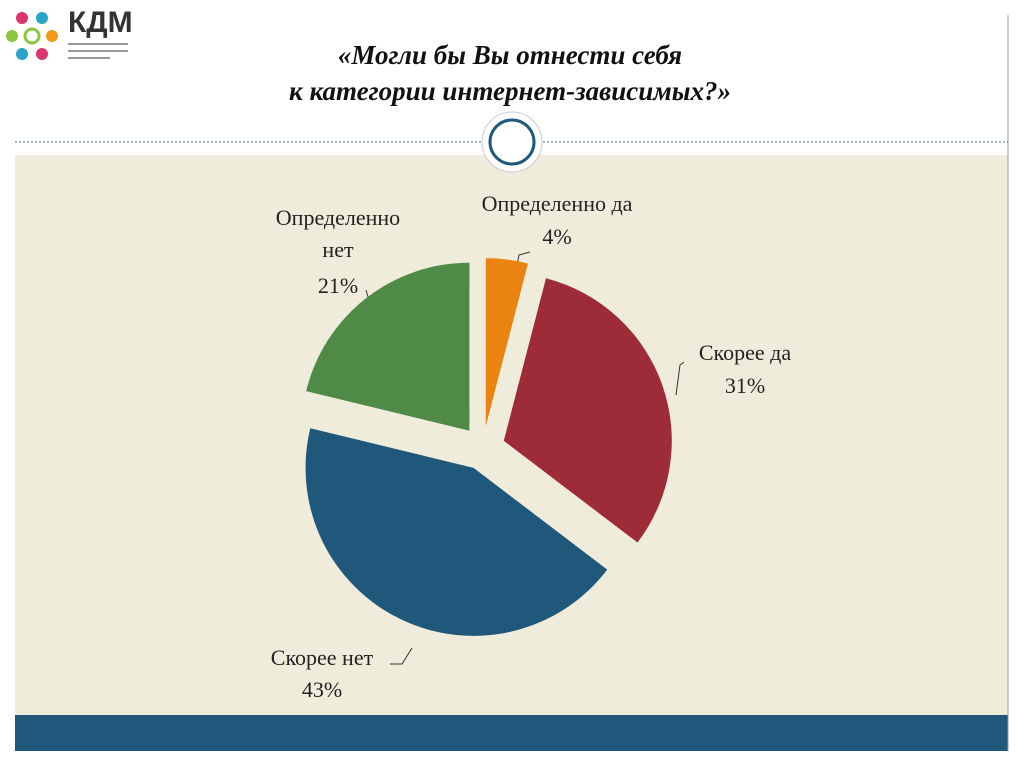 This screenshot has height=767, width=1024. What do you see at coordinates (745, 385) in the screenshot?
I see `value-label: 31%` at bounding box center [745, 385].